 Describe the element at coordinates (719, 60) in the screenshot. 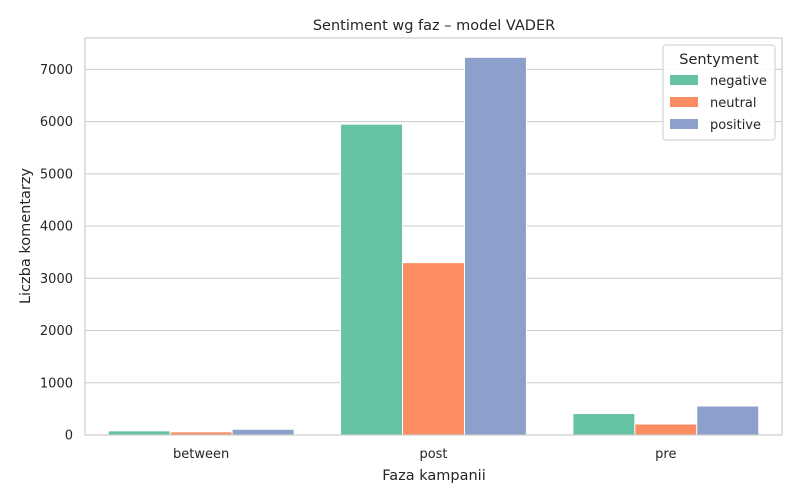

I see `legend-title: Sentyment` at that location.